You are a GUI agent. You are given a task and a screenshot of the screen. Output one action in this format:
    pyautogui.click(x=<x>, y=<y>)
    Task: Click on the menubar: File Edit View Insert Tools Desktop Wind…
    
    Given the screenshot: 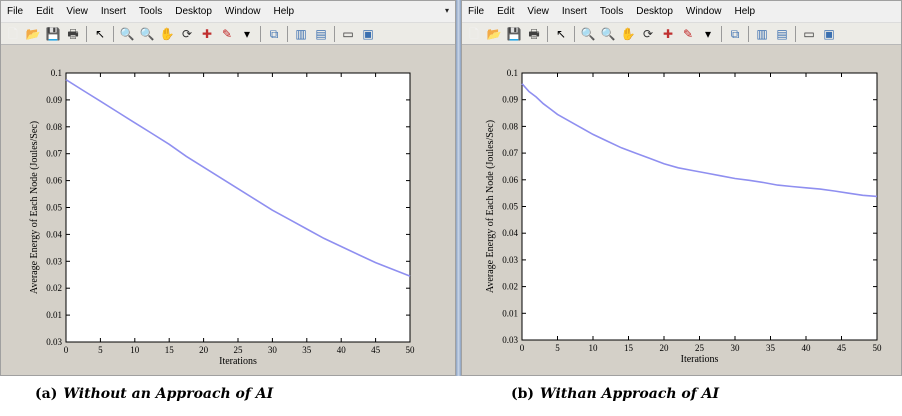 What is the action you would take?
    pyautogui.click(x=681, y=12)
    